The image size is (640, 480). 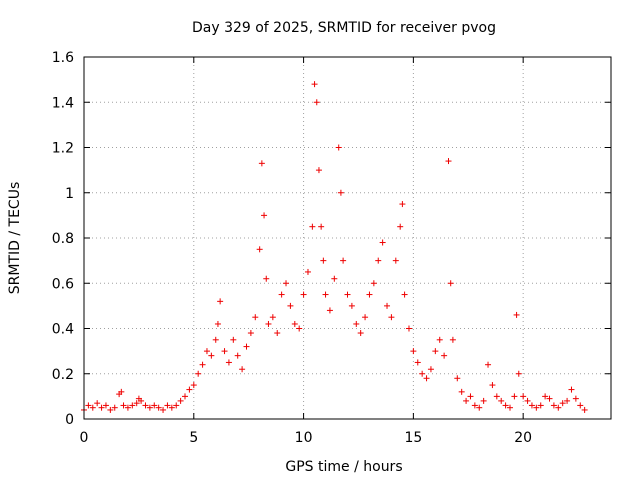 What do you see at coordinates (69, 420) in the screenshot?
I see `y-tick-label: 0` at bounding box center [69, 420].